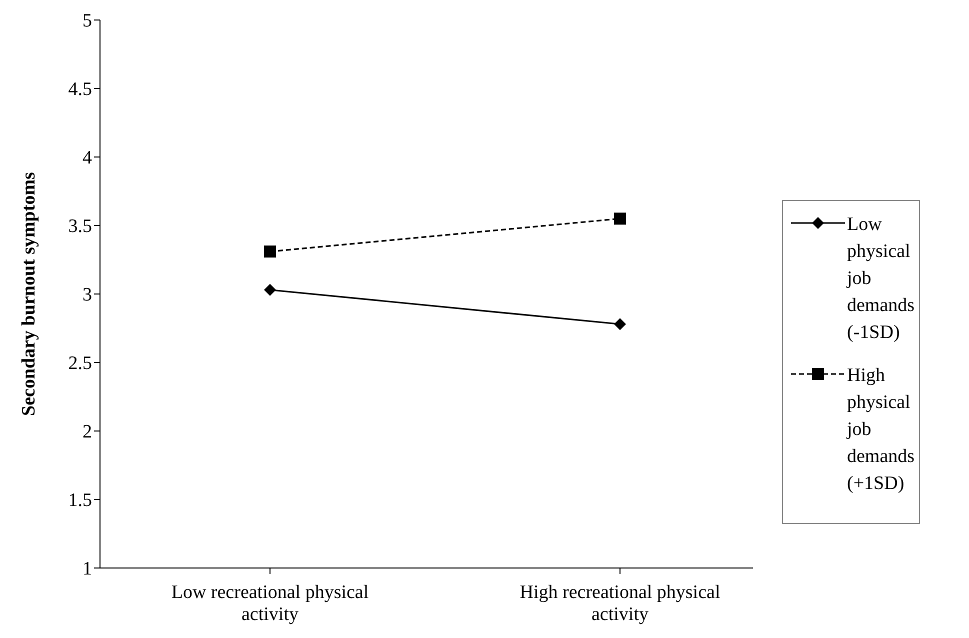 This screenshot has height=638, width=969. What do you see at coordinates (270, 603) in the screenshot?
I see `x-tick-label: Low recreational physical activity` at bounding box center [270, 603].